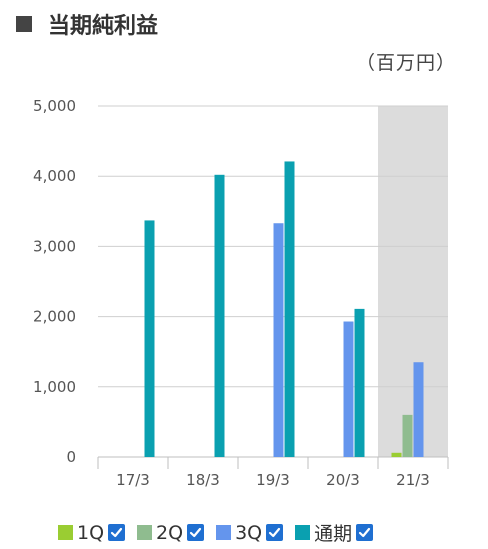 This screenshot has height=549, width=488. I want to click on x-tick-label: 20/3, so click(343, 480).